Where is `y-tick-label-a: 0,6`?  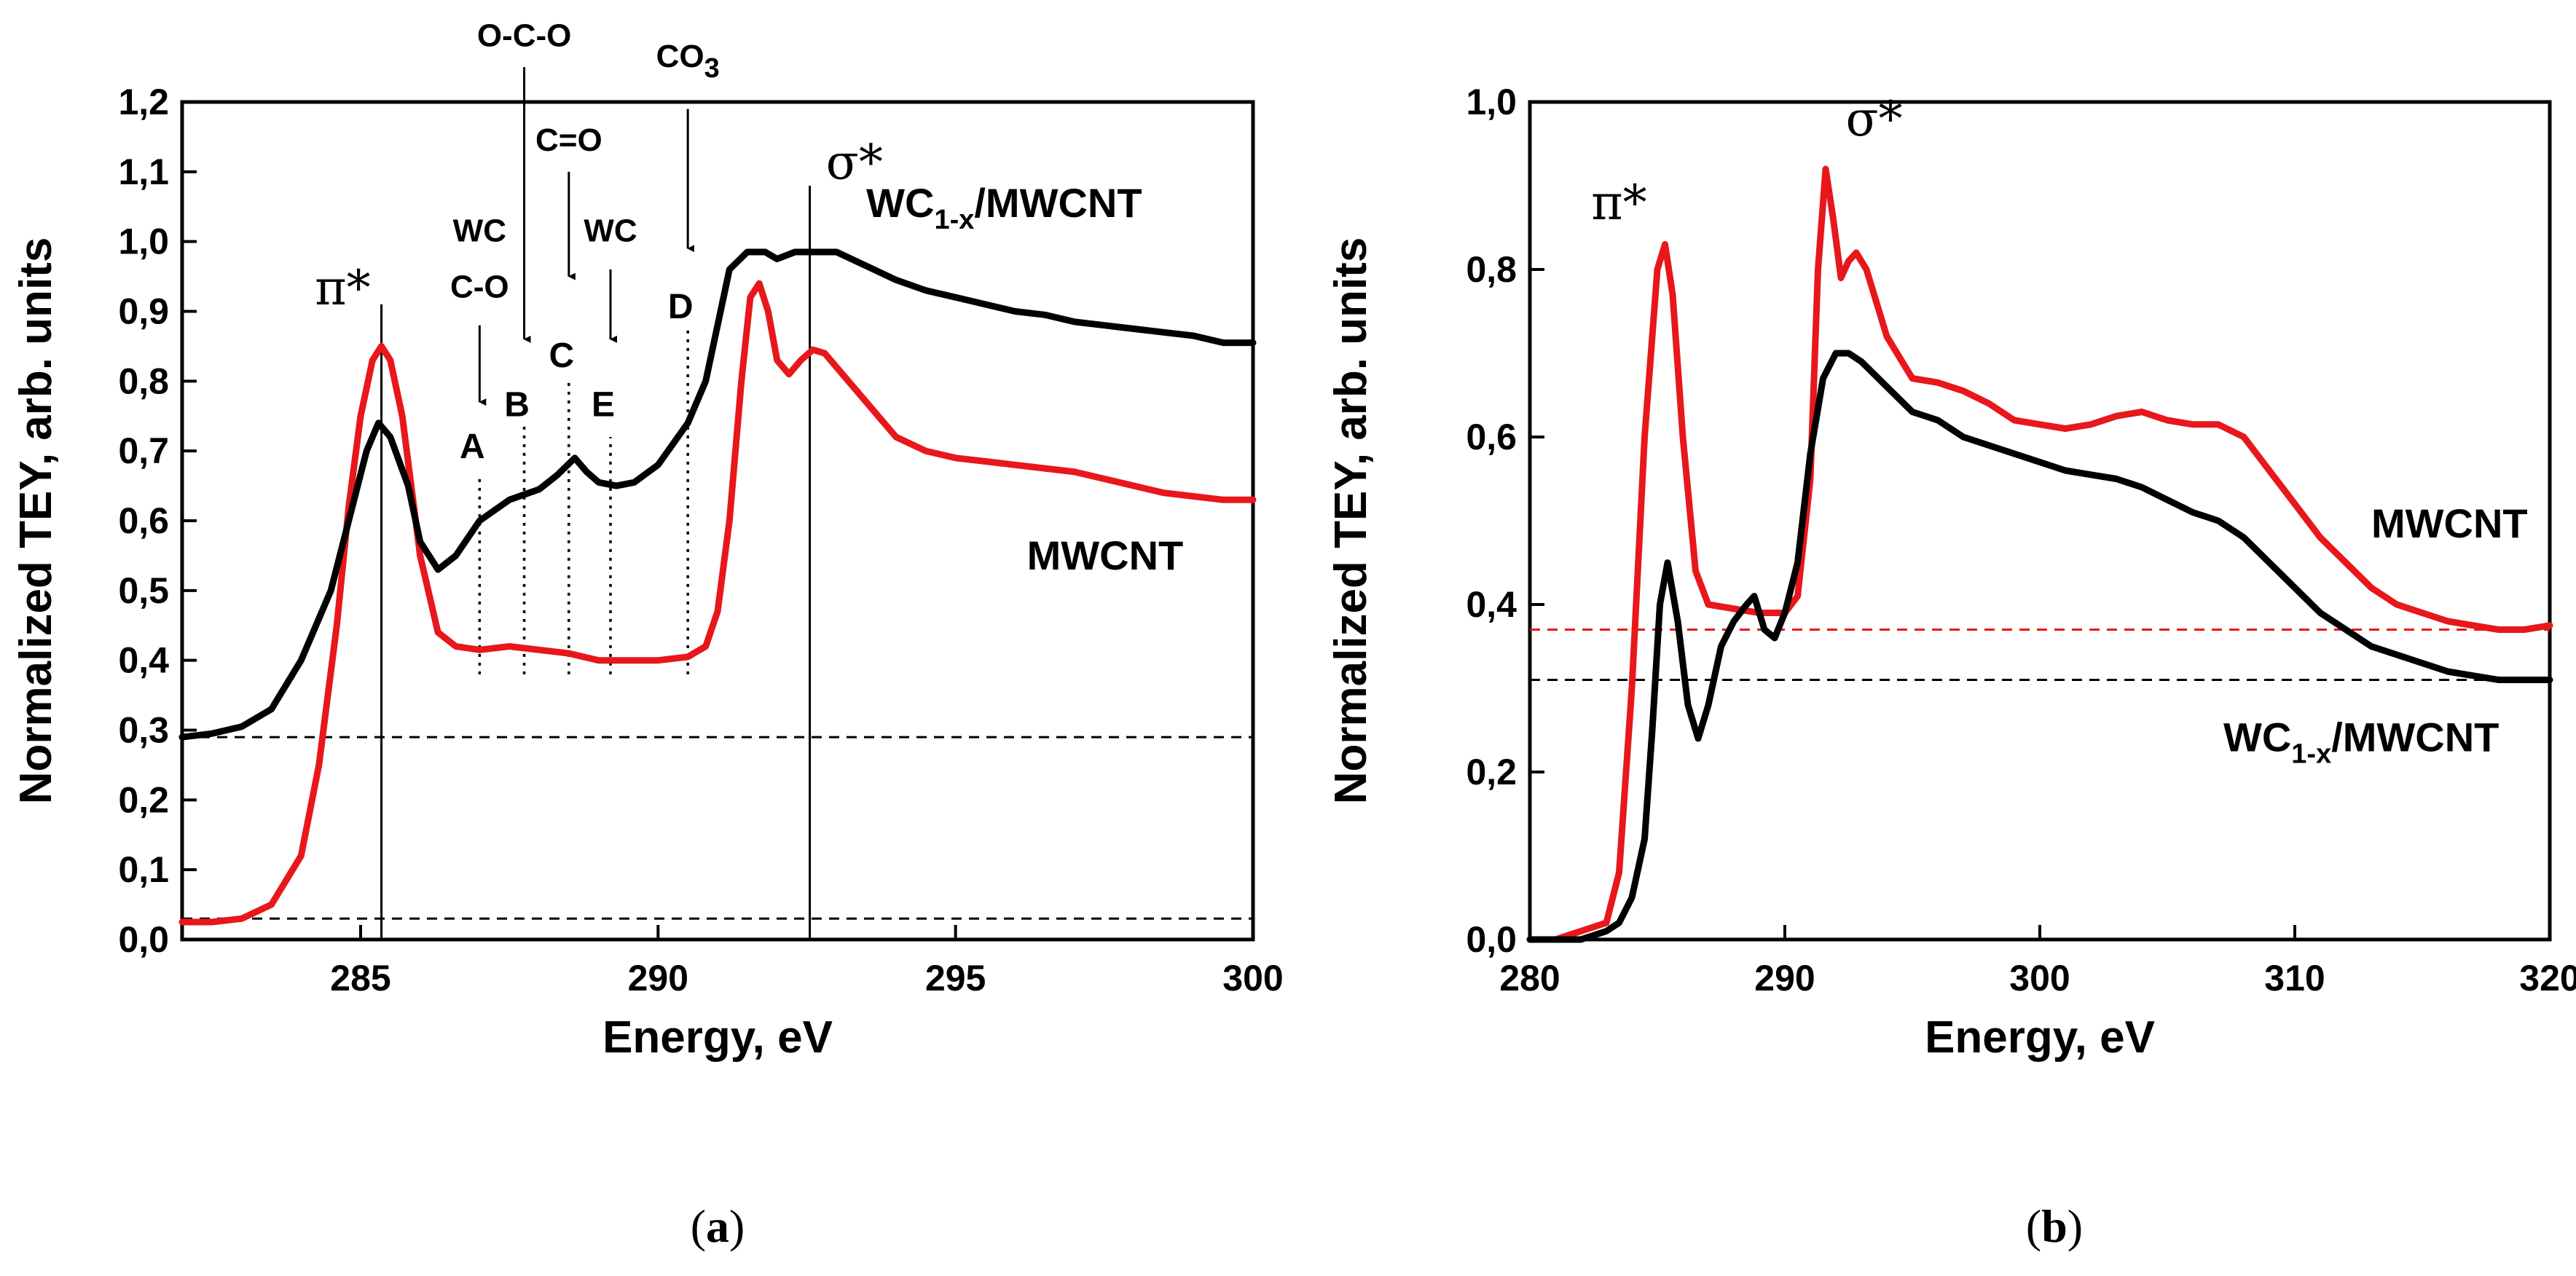 y-tick-label-a: 0,6 is located at coordinates (143, 520).